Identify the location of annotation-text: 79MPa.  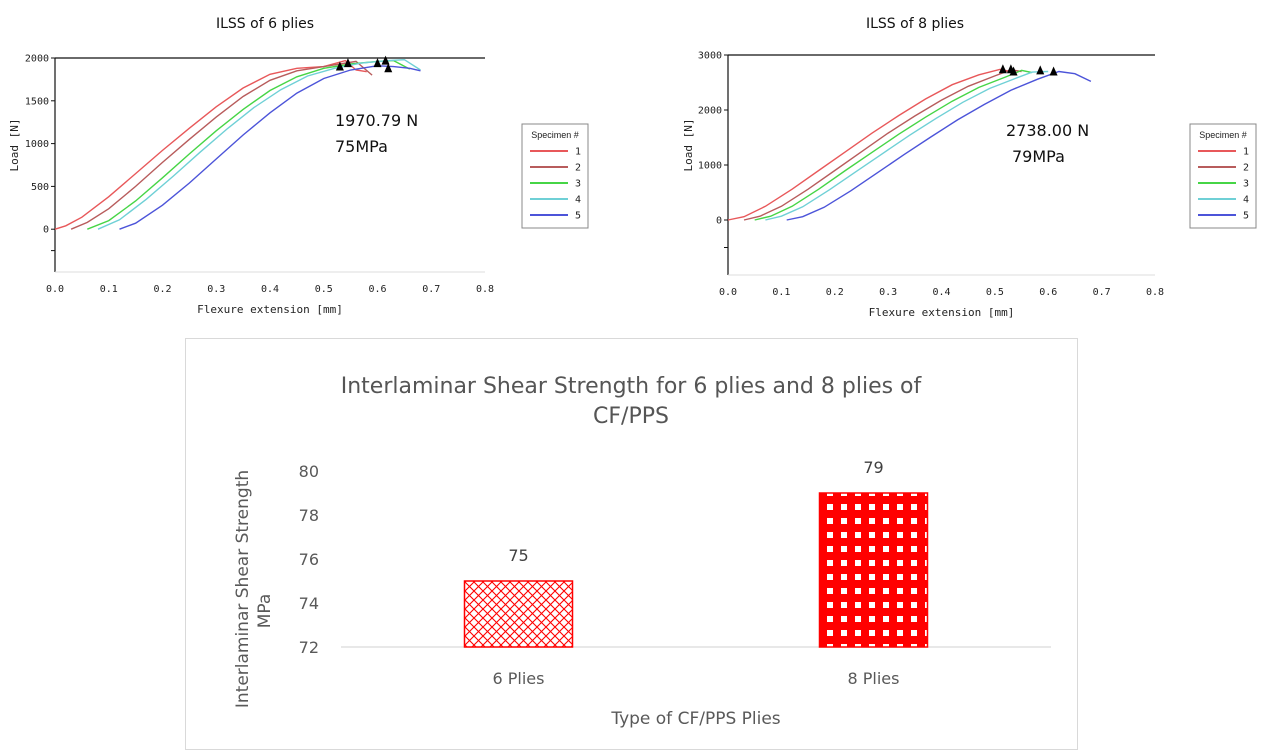
(1038, 156).